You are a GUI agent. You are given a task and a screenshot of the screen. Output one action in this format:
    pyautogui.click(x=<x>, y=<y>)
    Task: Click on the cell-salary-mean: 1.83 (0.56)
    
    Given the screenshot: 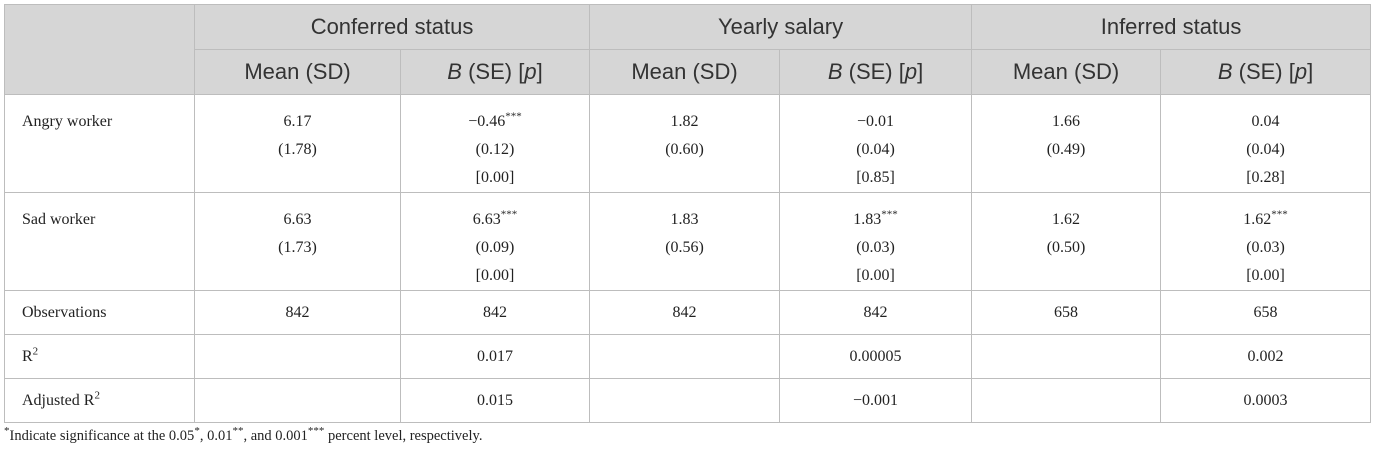 What is the action you would take?
    pyautogui.click(x=685, y=241)
    